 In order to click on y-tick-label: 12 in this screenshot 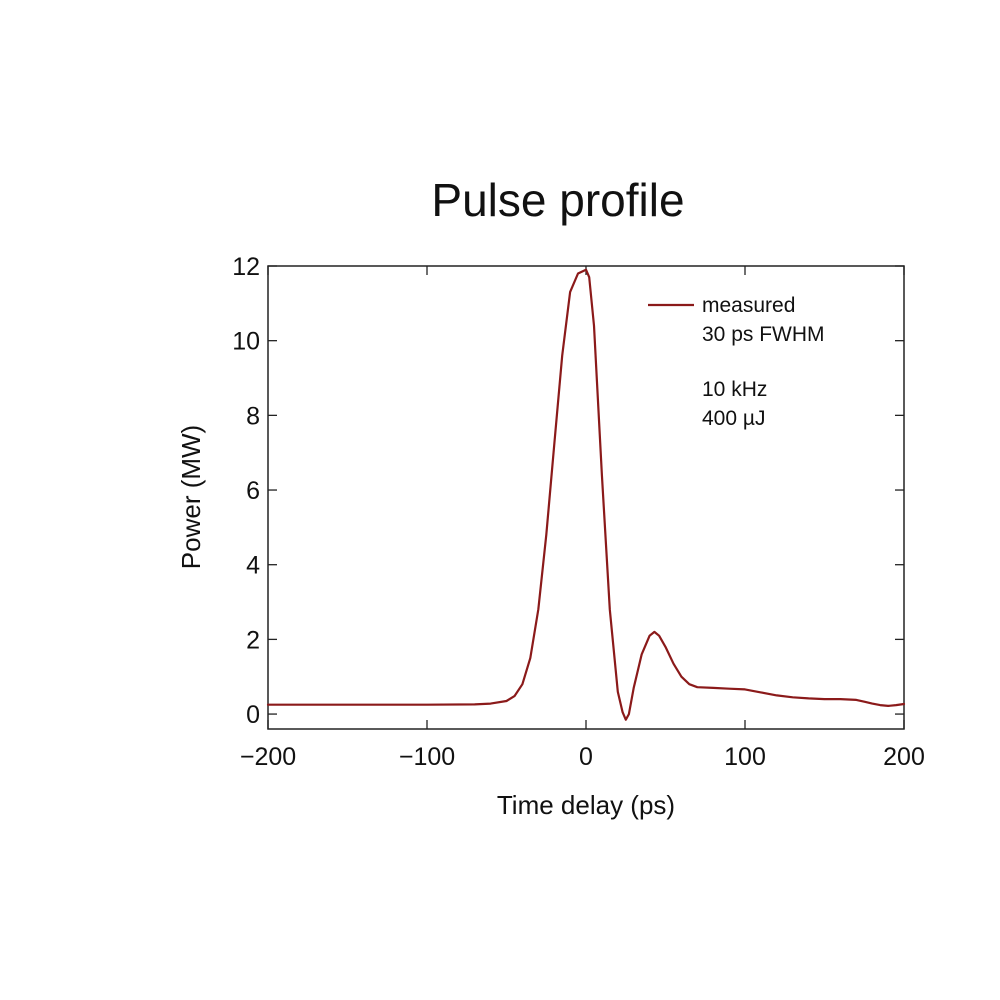, I will do `click(246, 267)`.